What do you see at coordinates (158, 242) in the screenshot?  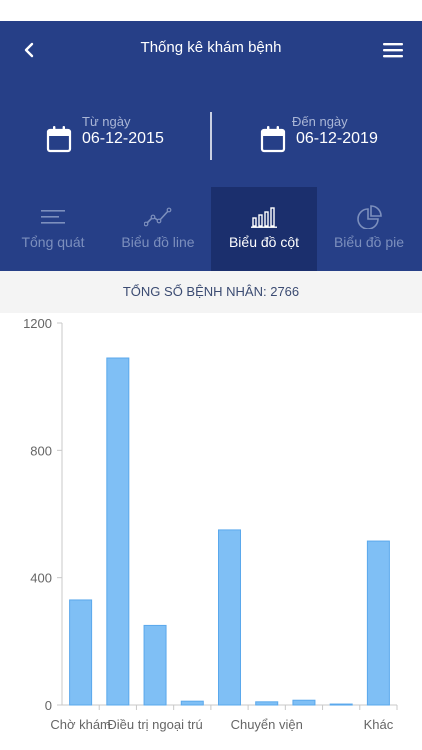 I see `tab-line-chart-label: Biểu đồ line` at bounding box center [158, 242].